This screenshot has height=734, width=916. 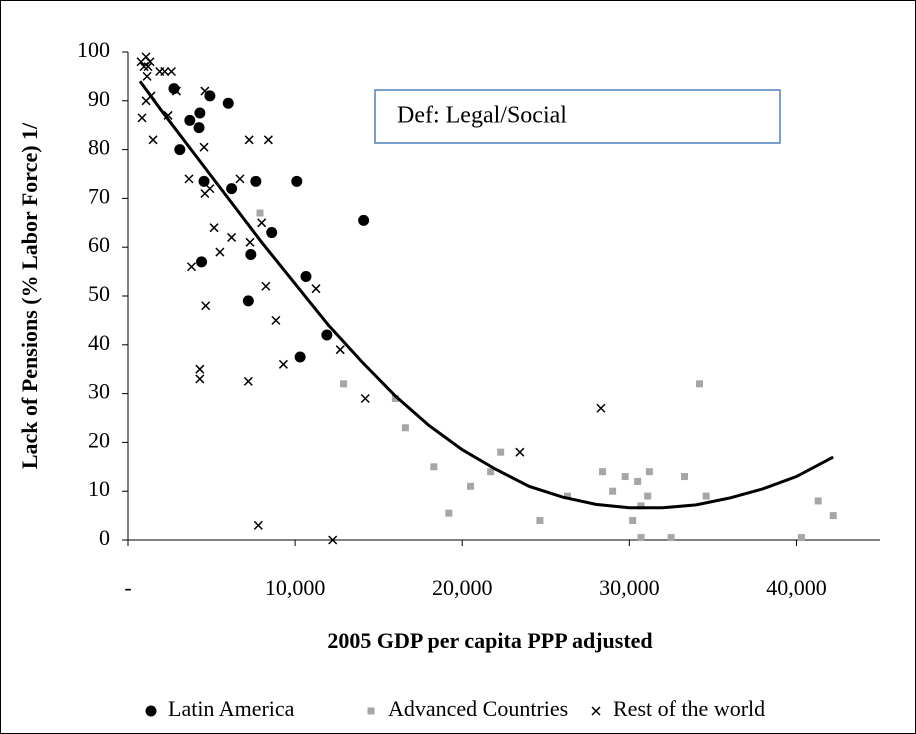 I want to click on x-tick-label: -, so click(x=127, y=587).